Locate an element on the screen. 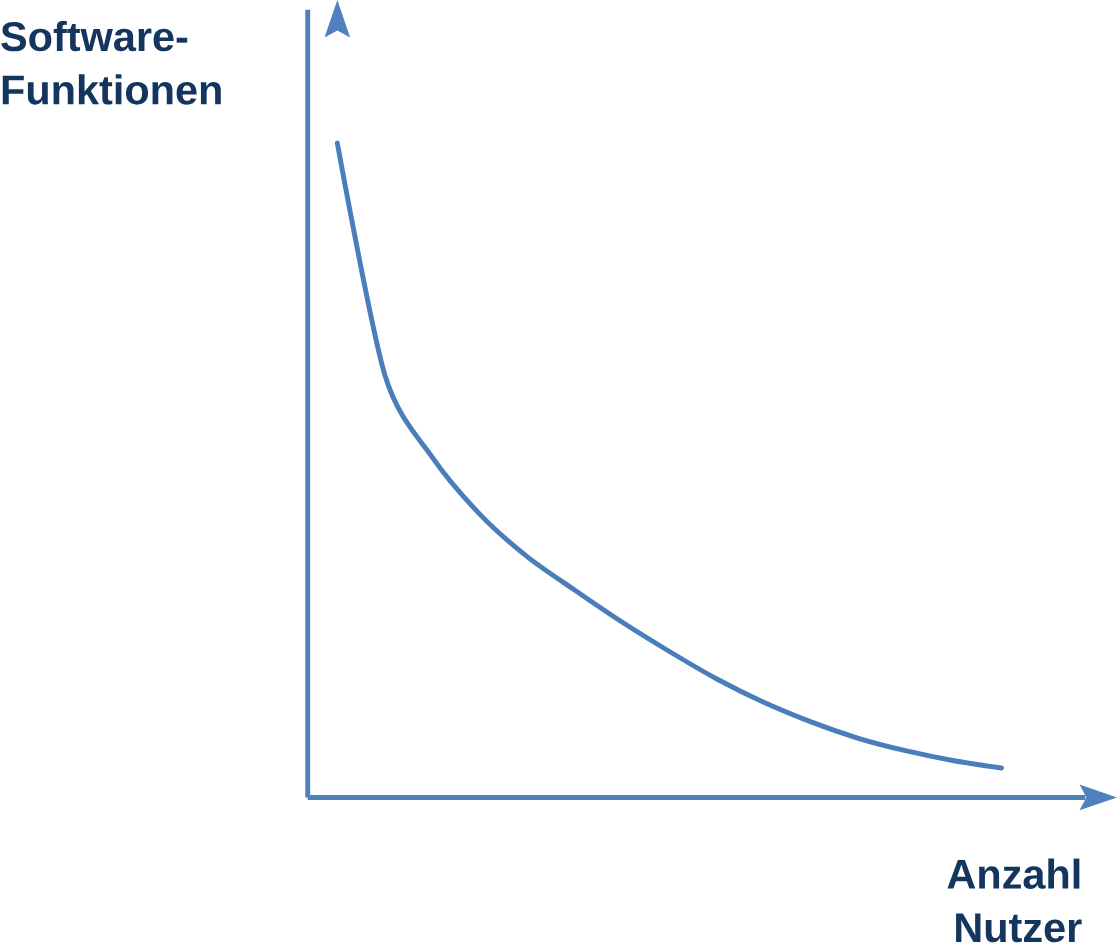 Image resolution: width=1117 pixels, height=950 pixels. x-axis-title: Anzahl Nutzer is located at coordinates (1014, 900).